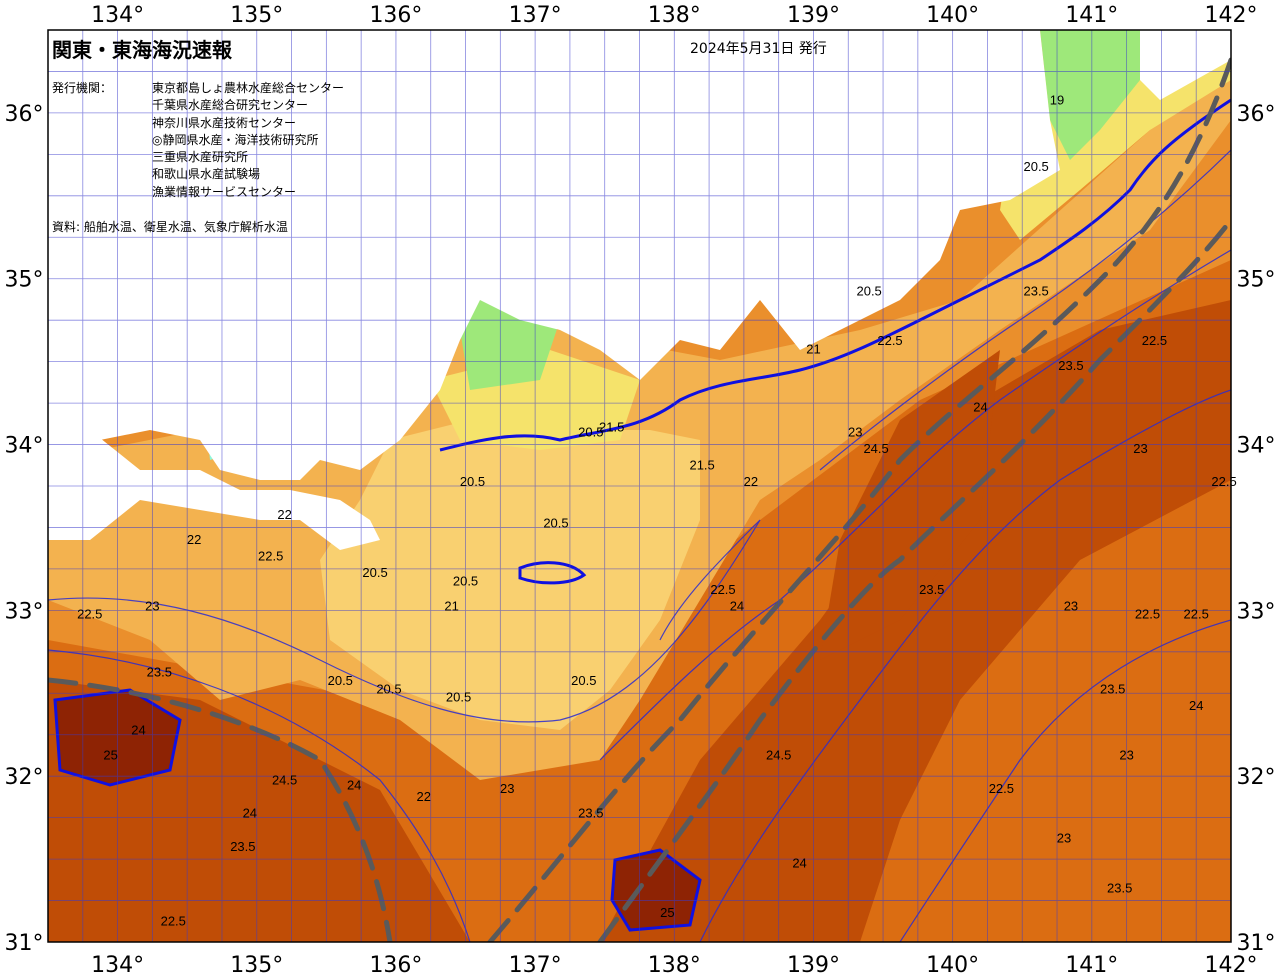  Describe the element at coordinates (758, 49) in the screenshot. I see `issue-date: 2024年5月31日 発行` at that location.